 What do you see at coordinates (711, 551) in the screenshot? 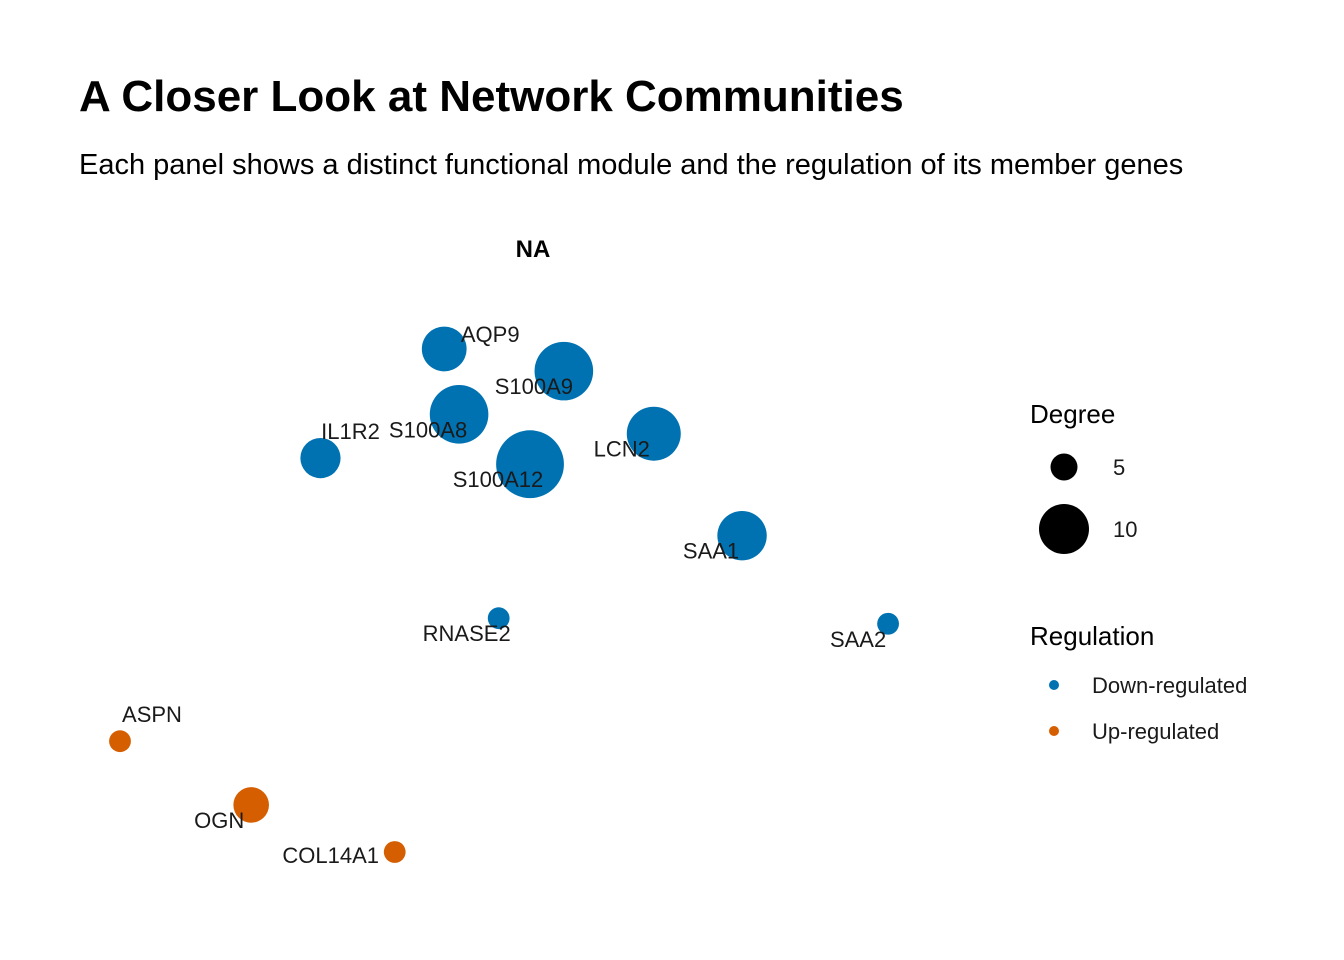
I see `node-label-saa1: SAA1` at bounding box center [711, 551].